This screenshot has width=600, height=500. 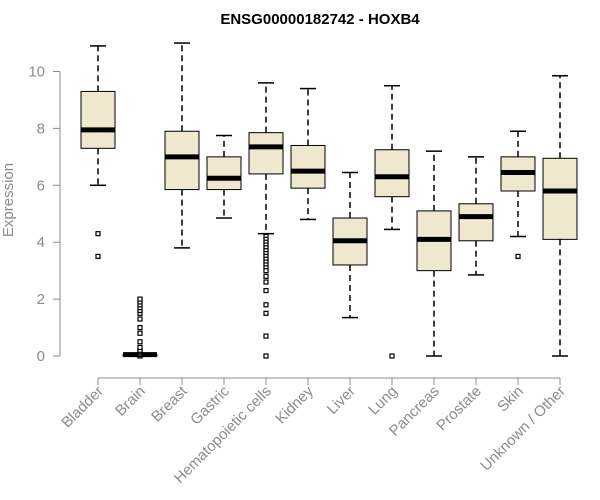 I want to click on x-tick-label: Kidney, so click(x=294, y=404).